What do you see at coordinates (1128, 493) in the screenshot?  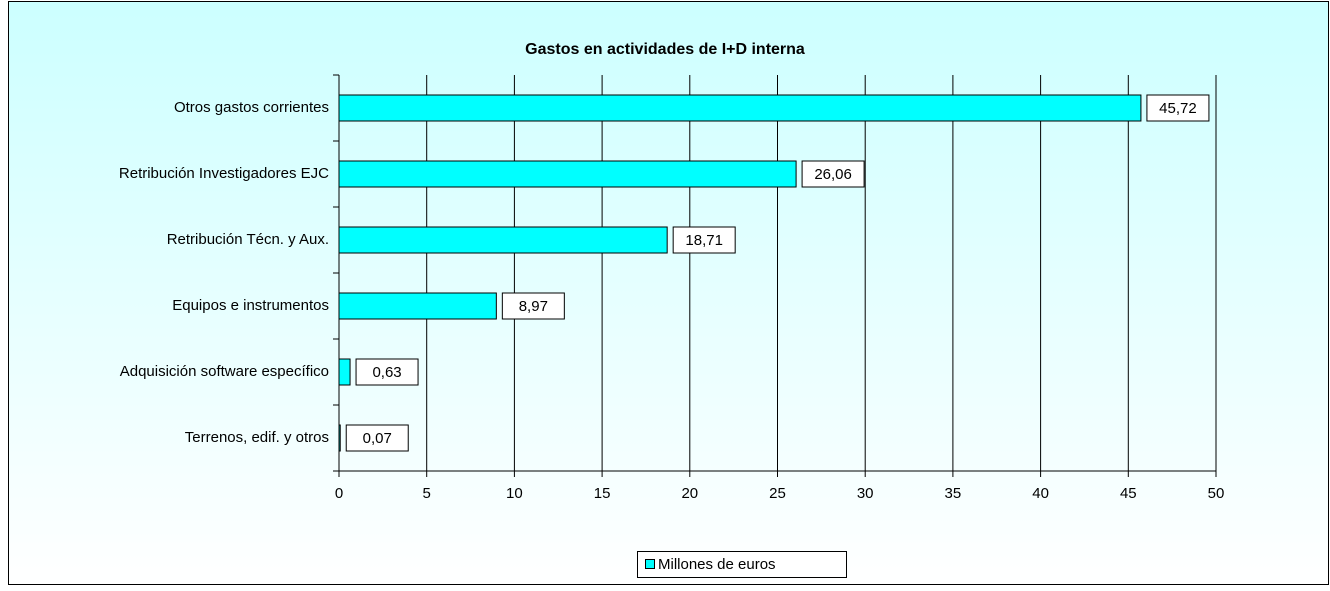 I see `x-tick-label: 45` at bounding box center [1128, 493].